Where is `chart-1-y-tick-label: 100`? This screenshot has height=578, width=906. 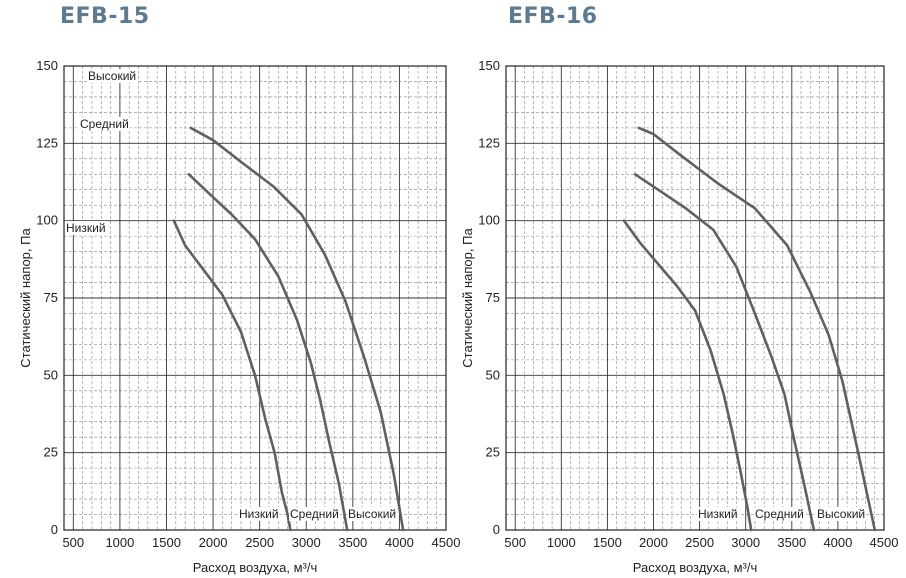
chart-1-y-tick-label: 100 is located at coordinates (47, 220).